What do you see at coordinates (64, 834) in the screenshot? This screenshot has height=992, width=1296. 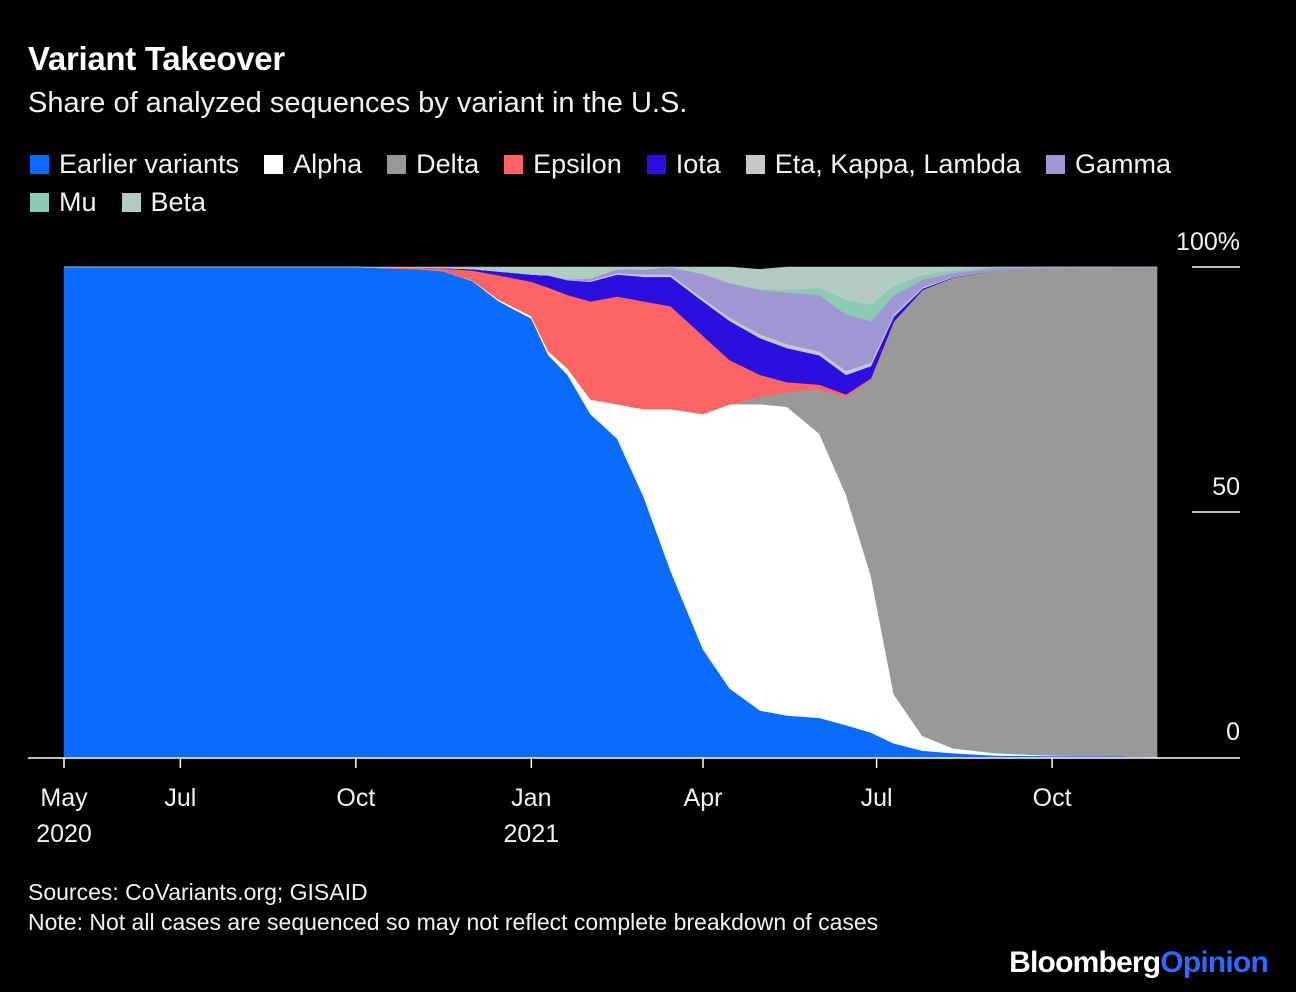 I see `x-tick-year-label: 2020` at bounding box center [64, 834].